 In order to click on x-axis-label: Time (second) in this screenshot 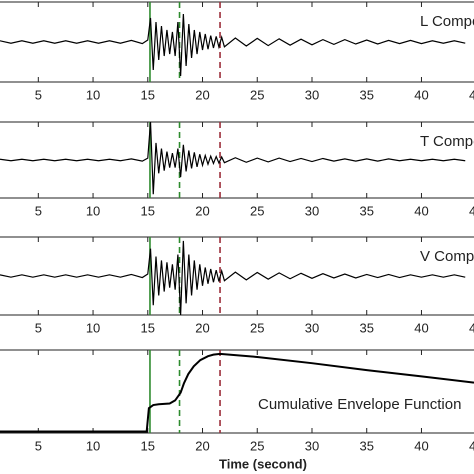, I will do `click(263, 463)`.